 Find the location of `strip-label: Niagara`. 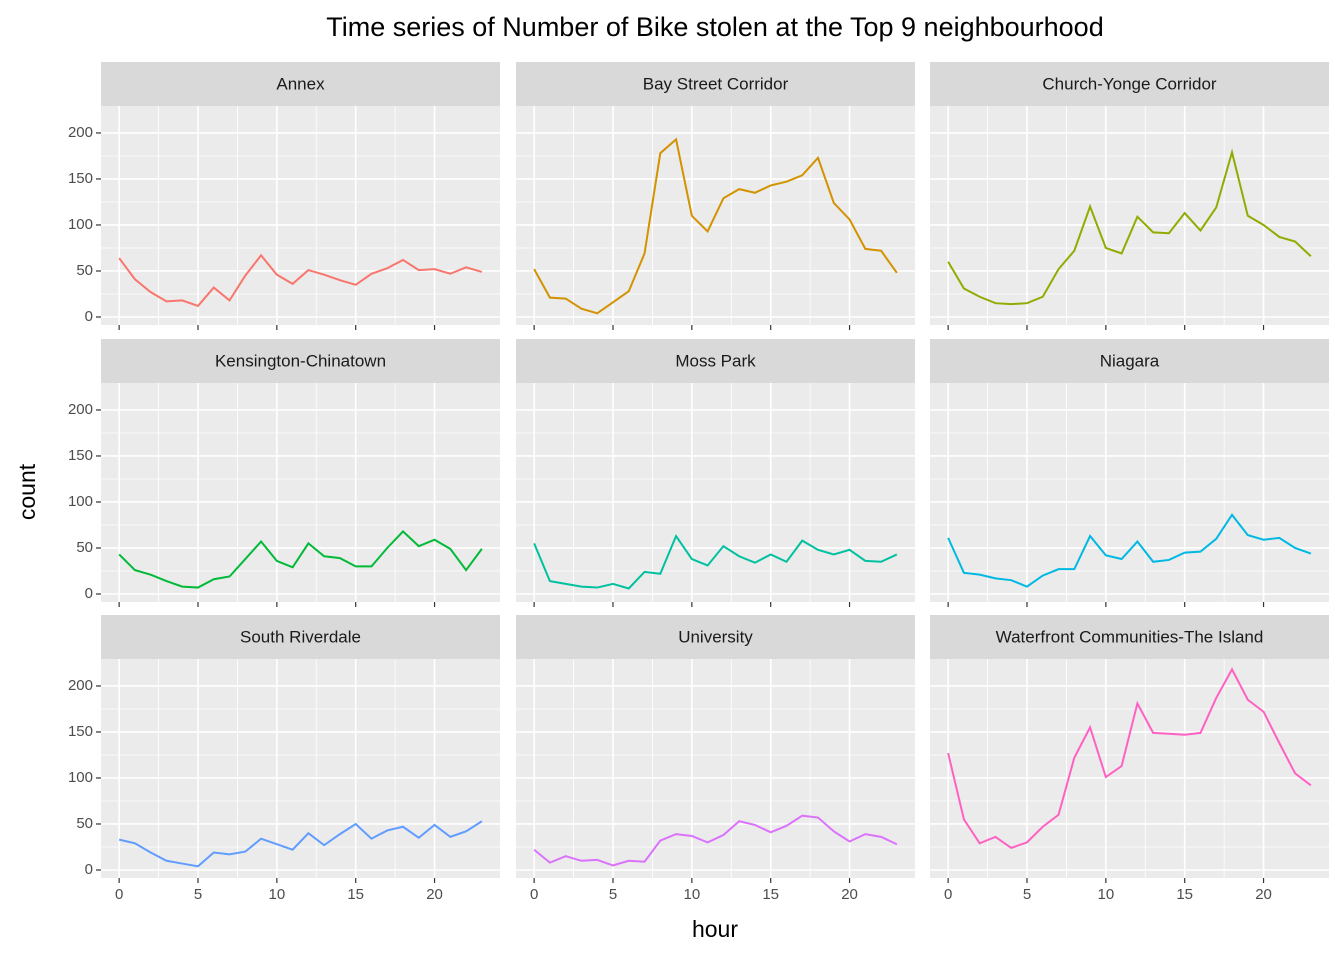

strip-label: Niagara is located at coordinates (1130, 360).